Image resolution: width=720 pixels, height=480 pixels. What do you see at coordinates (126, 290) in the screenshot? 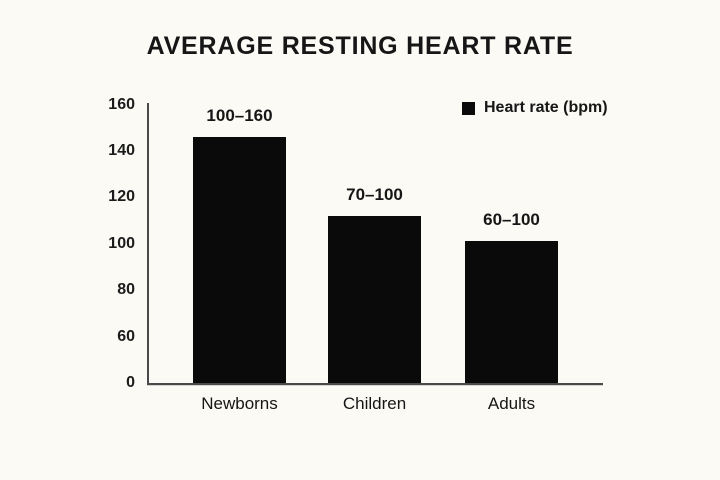
I see `y-axis-tick-label: 80` at bounding box center [126, 290].